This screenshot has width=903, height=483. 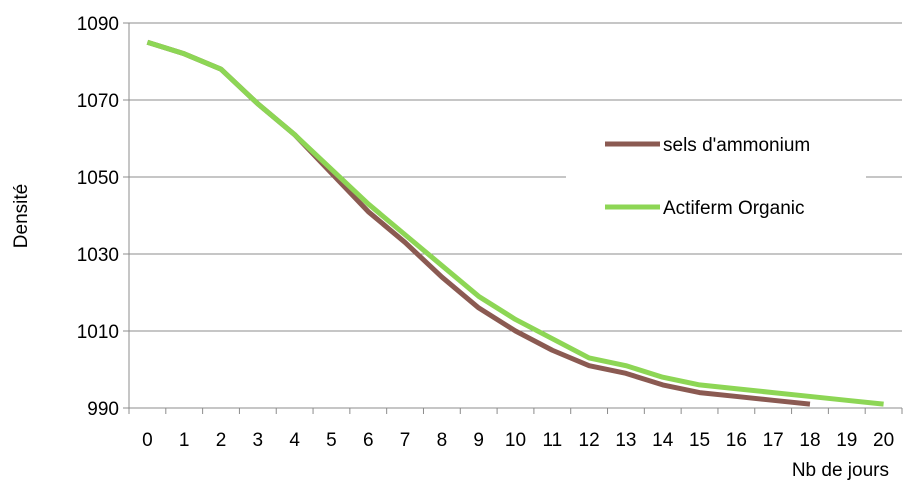 I want to click on x-tick-label: 11, so click(x=552, y=440).